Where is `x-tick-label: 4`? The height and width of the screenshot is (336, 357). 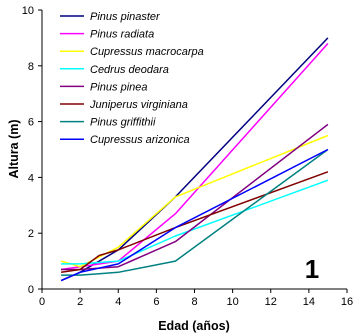 x-tick-label: 4 is located at coordinates (118, 302).